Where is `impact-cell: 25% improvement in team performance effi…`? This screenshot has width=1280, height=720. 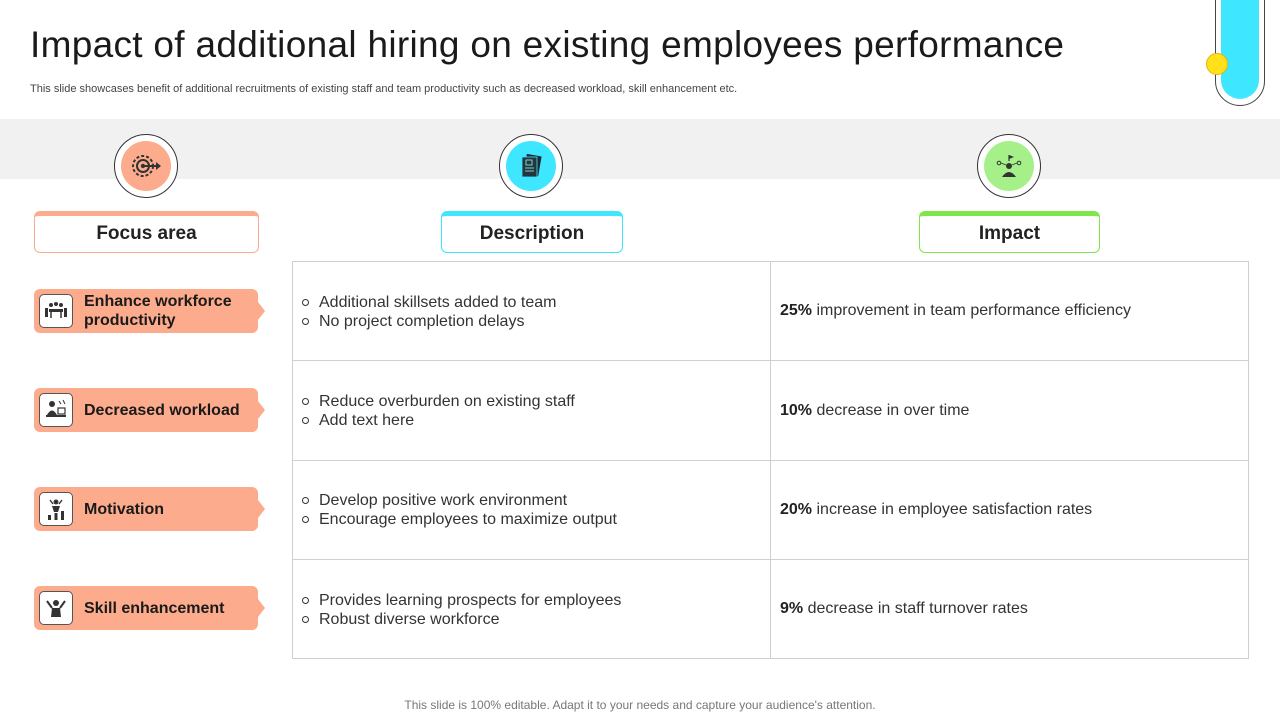
impact-cell: 25% improvement in team performance effi… is located at coordinates (1010, 311).